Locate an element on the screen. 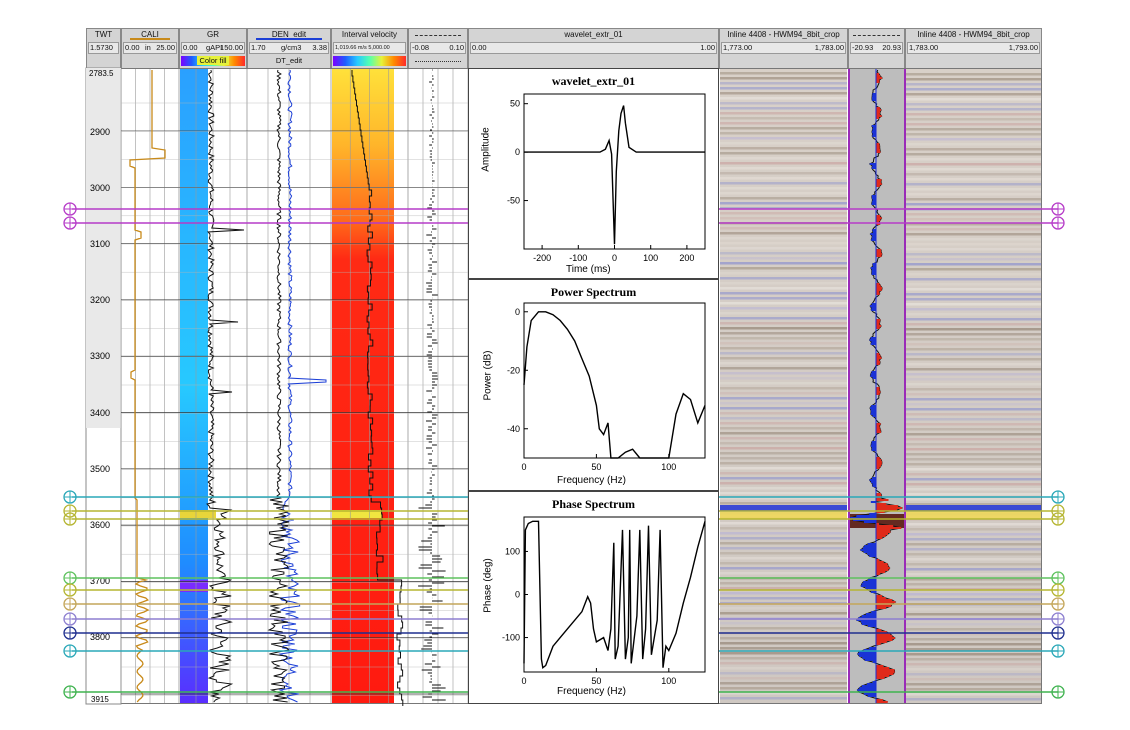 This screenshot has height=730, width=1130. cali-track-header: CALI 0.00 in 25.00 is located at coordinates (150, 48).